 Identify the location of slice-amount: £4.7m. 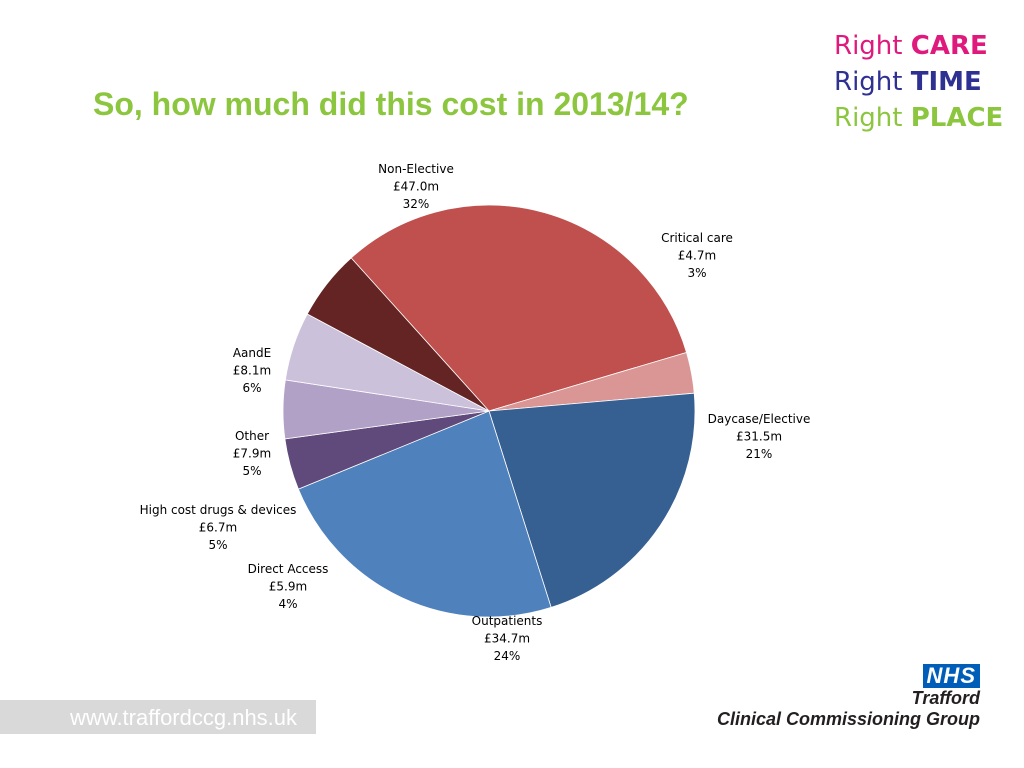
(697, 256).